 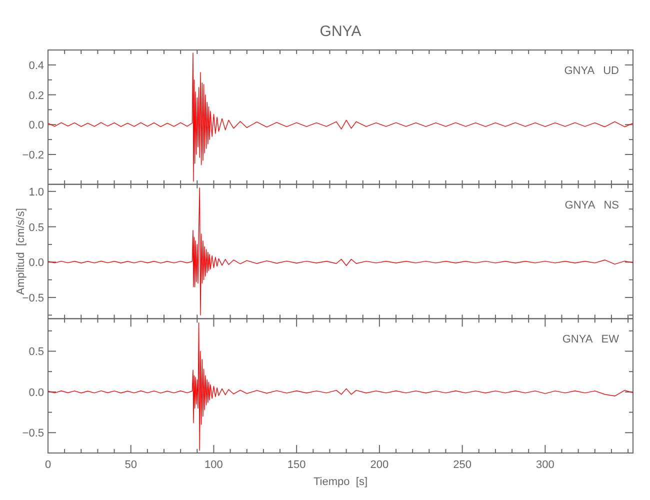 I want to click on x-tick-label: 250, so click(x=462, y=465).